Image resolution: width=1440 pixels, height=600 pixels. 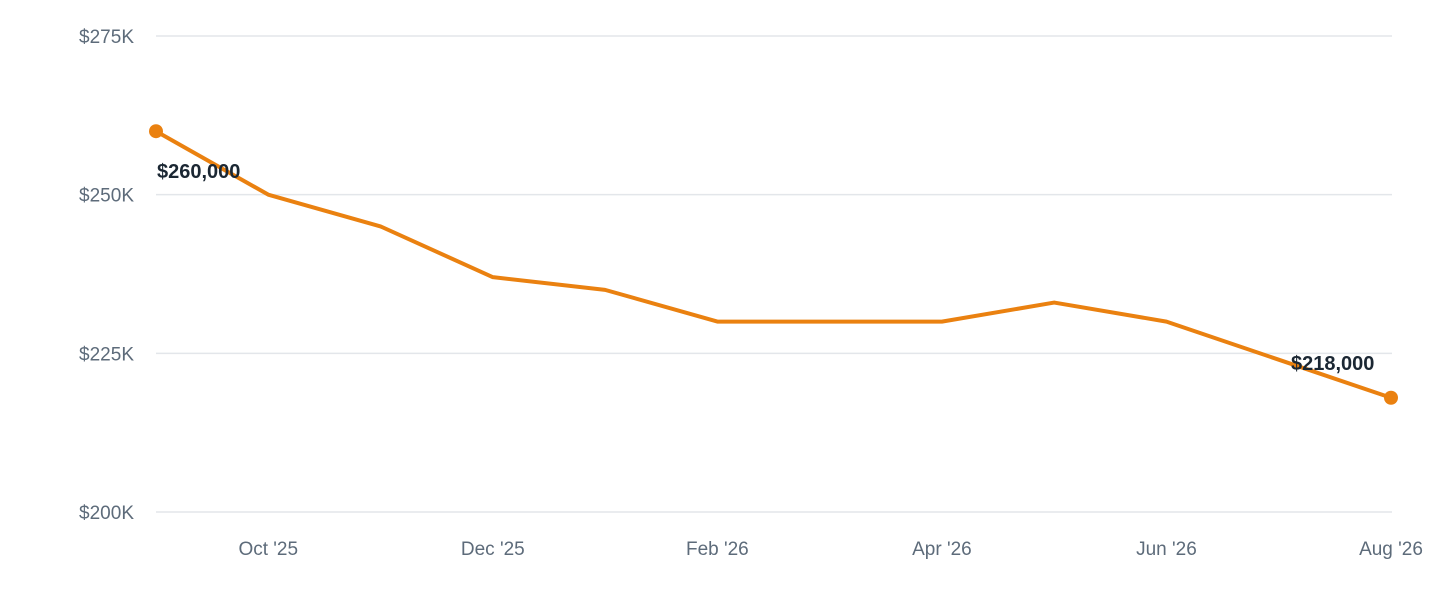 What do you see at coordinates (942, 549) in the screenshot?
I see `x-tick-label: Apr '26` at bounding box center [942, 549].